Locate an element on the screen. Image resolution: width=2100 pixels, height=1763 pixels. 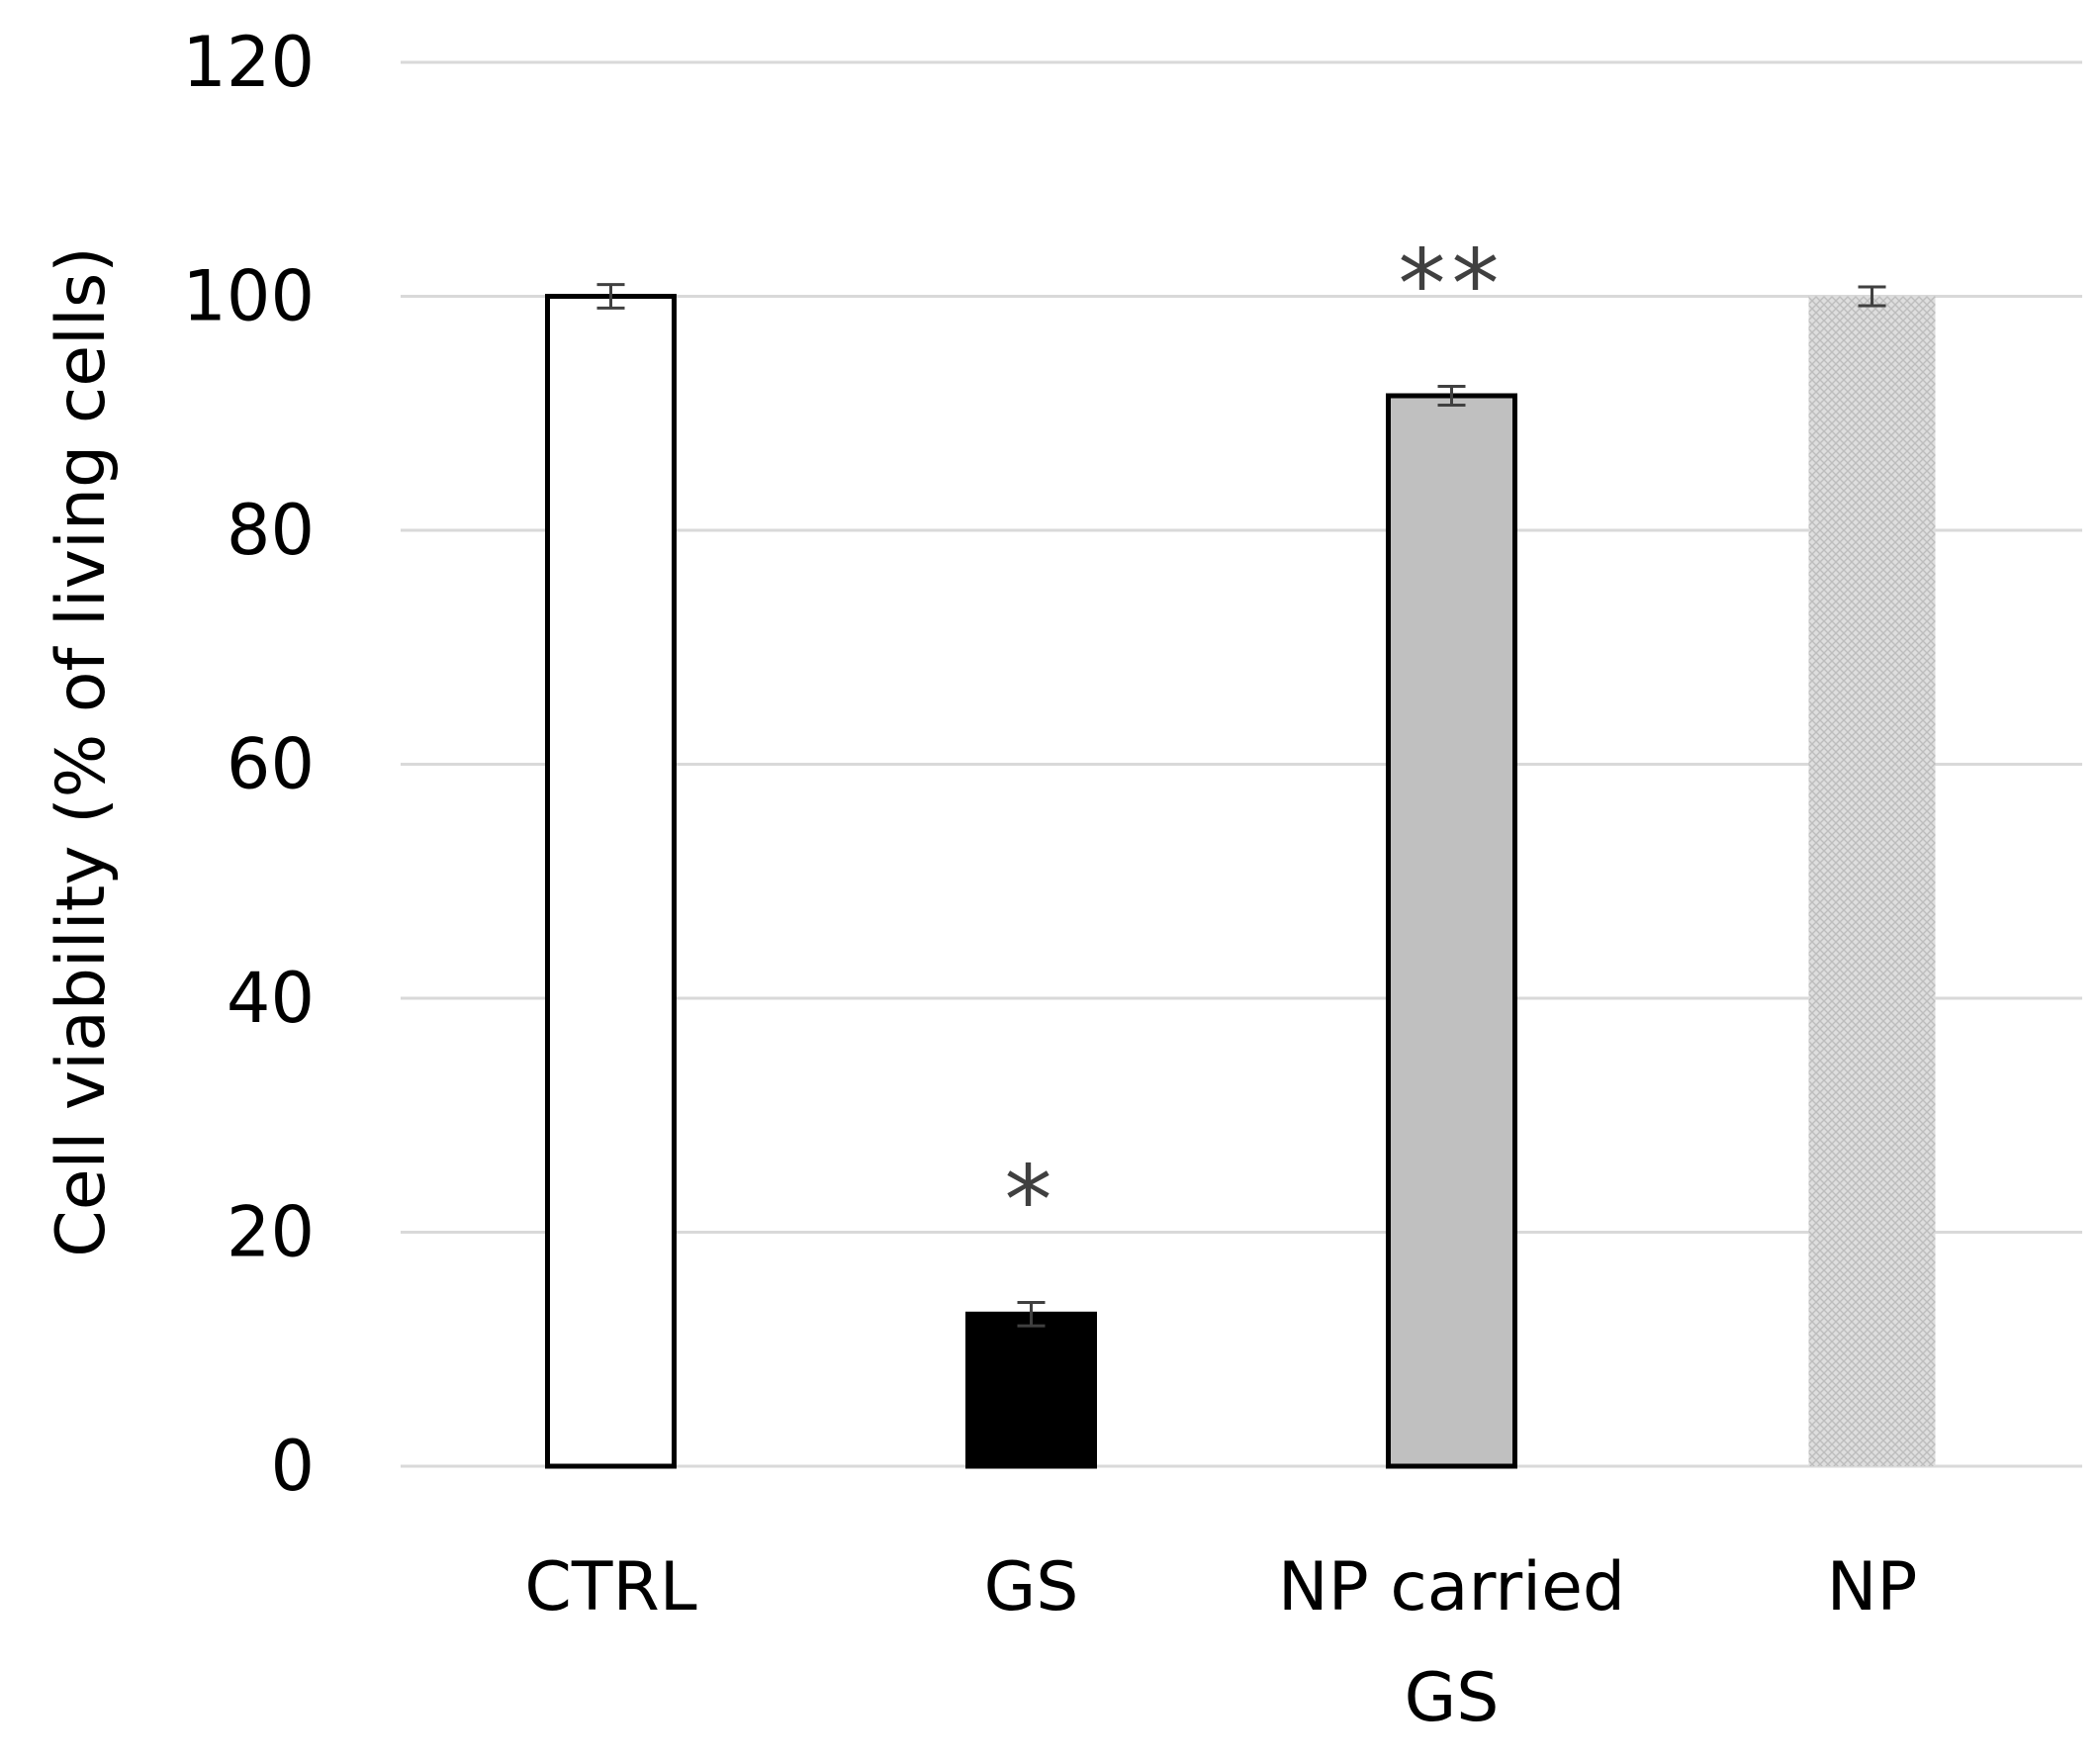
significance-annotations: *** is located at coordinates (1255, 743).